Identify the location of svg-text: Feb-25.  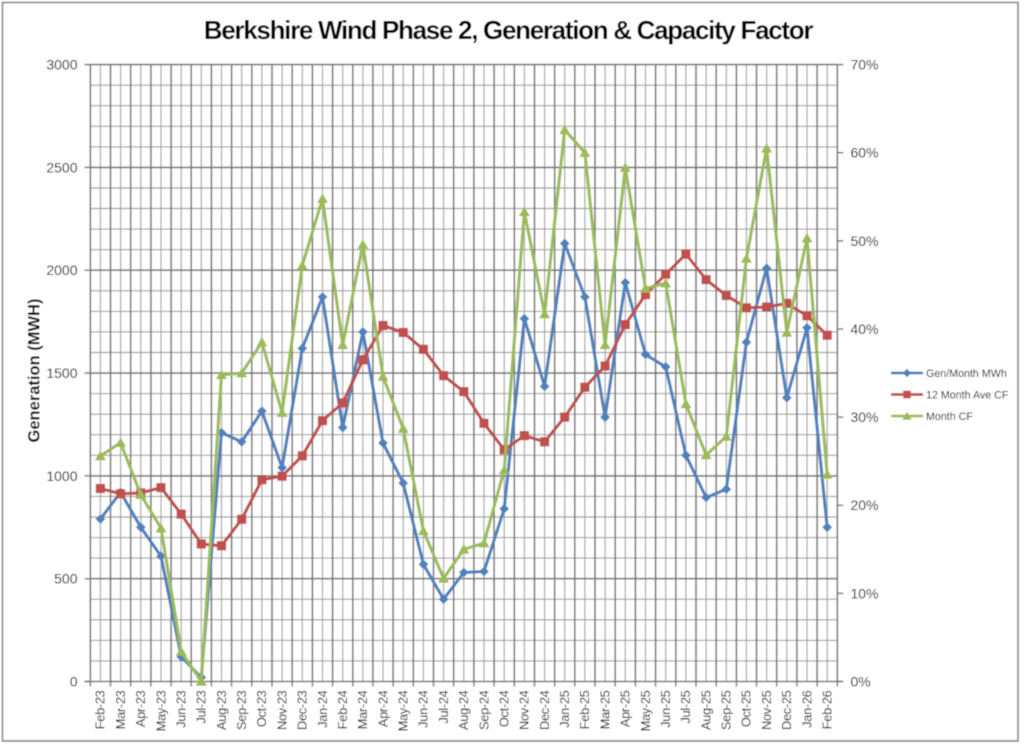
(584, 709).